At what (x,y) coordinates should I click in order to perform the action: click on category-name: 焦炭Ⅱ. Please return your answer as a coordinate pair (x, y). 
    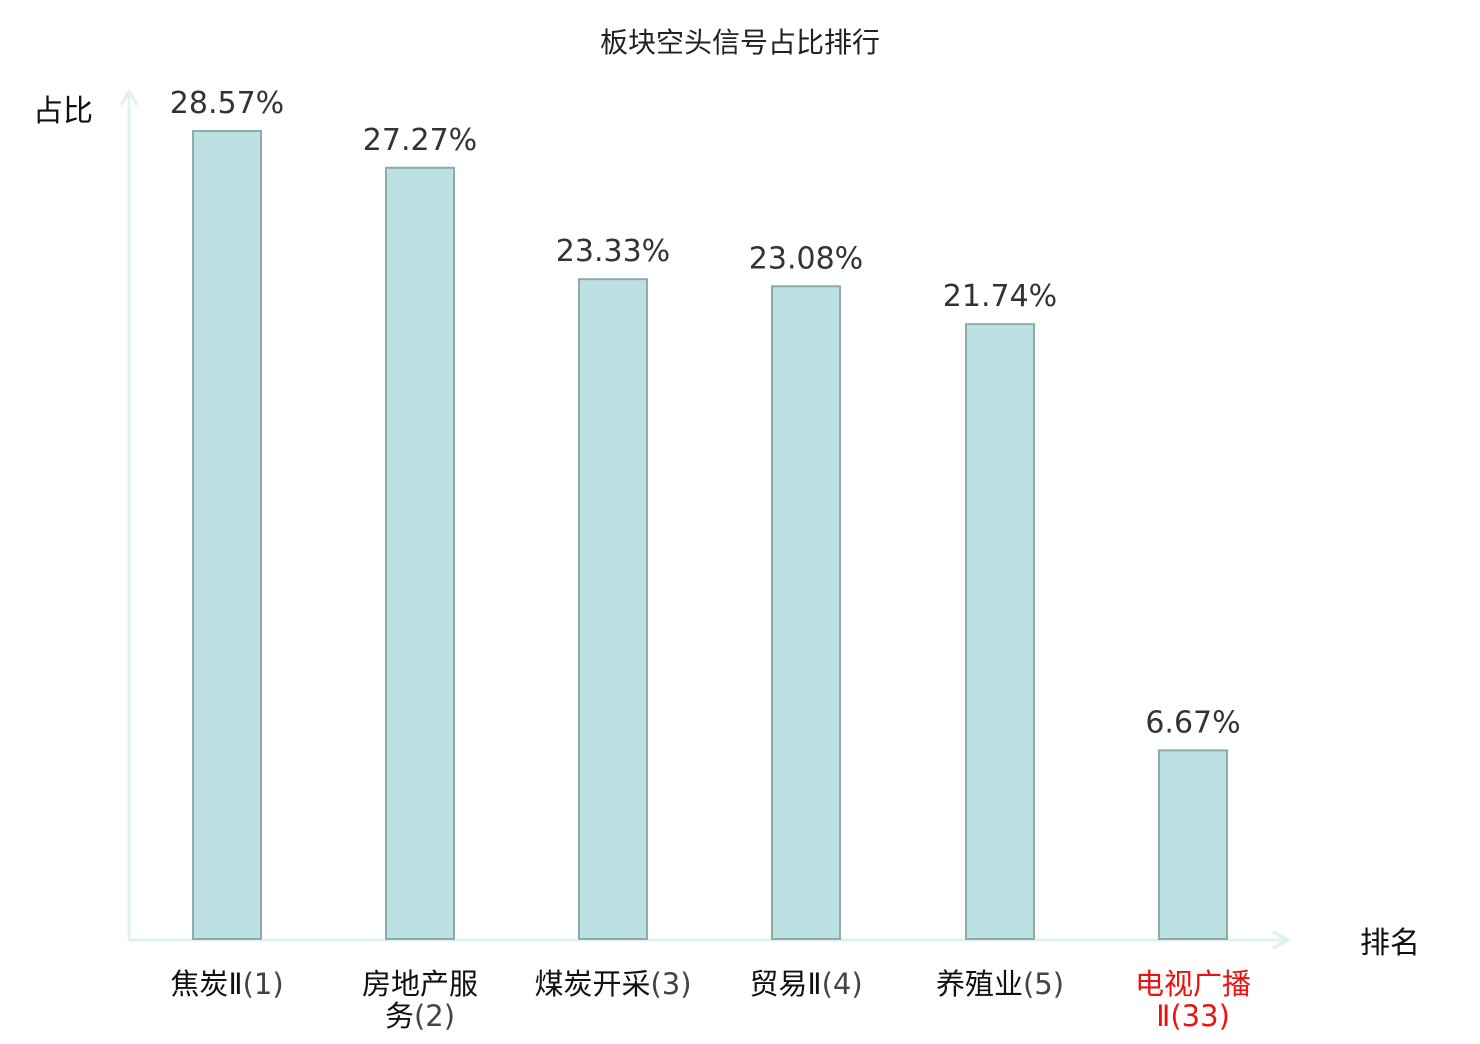
    Looking at the image, I should click on (206, 984).